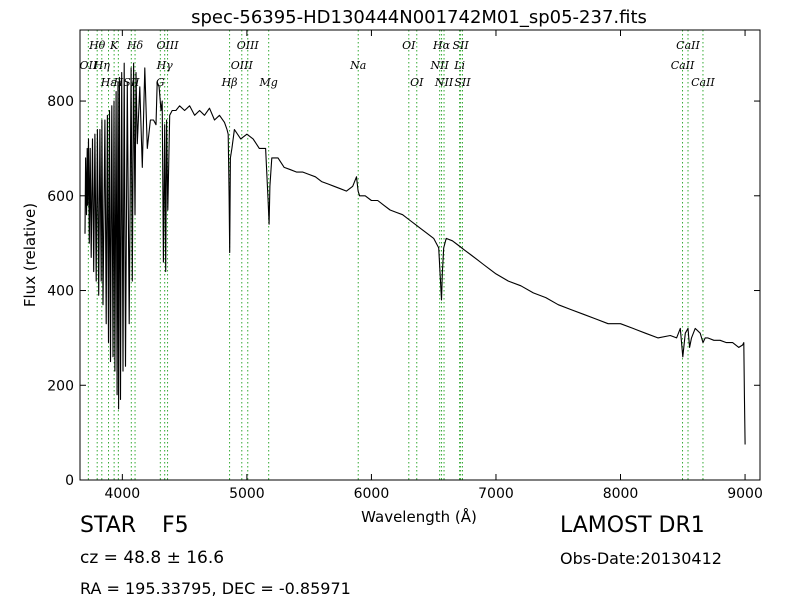 The width and height of the screenshot is (800, 600). I want to click on annotation-label-24: CaII, so click(688, 45).